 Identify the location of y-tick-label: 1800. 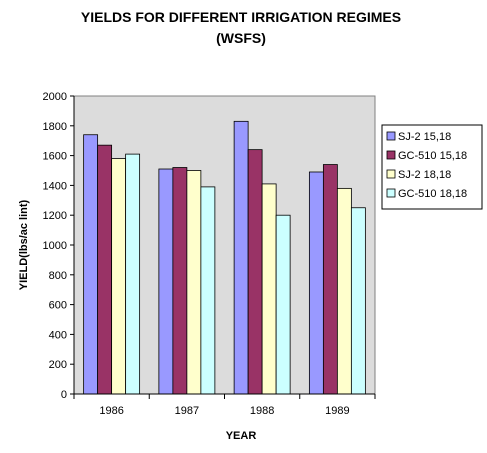
(55, 127).